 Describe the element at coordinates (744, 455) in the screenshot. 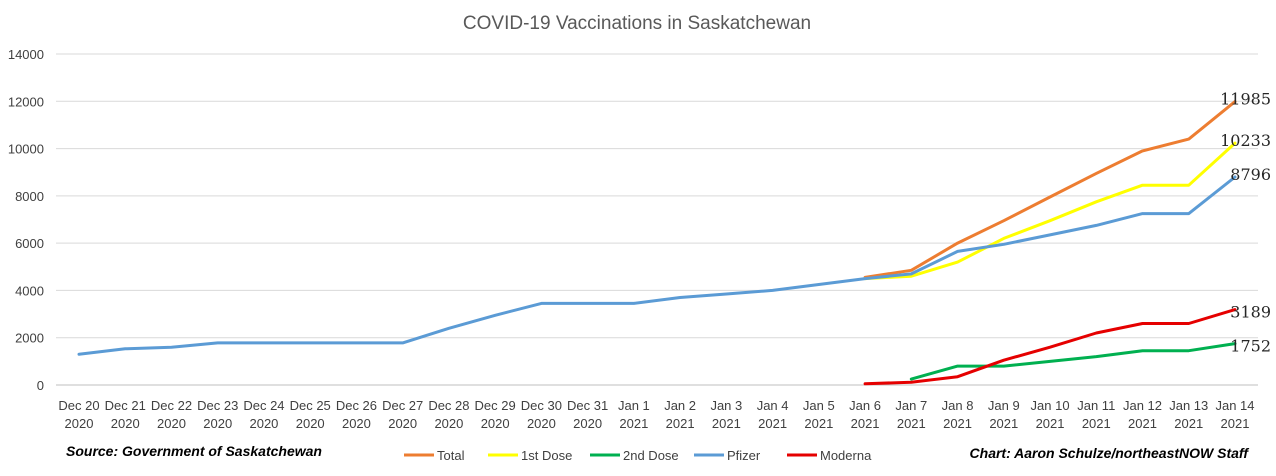

I see `legend-label-pfizer: Pfizer` at that location.